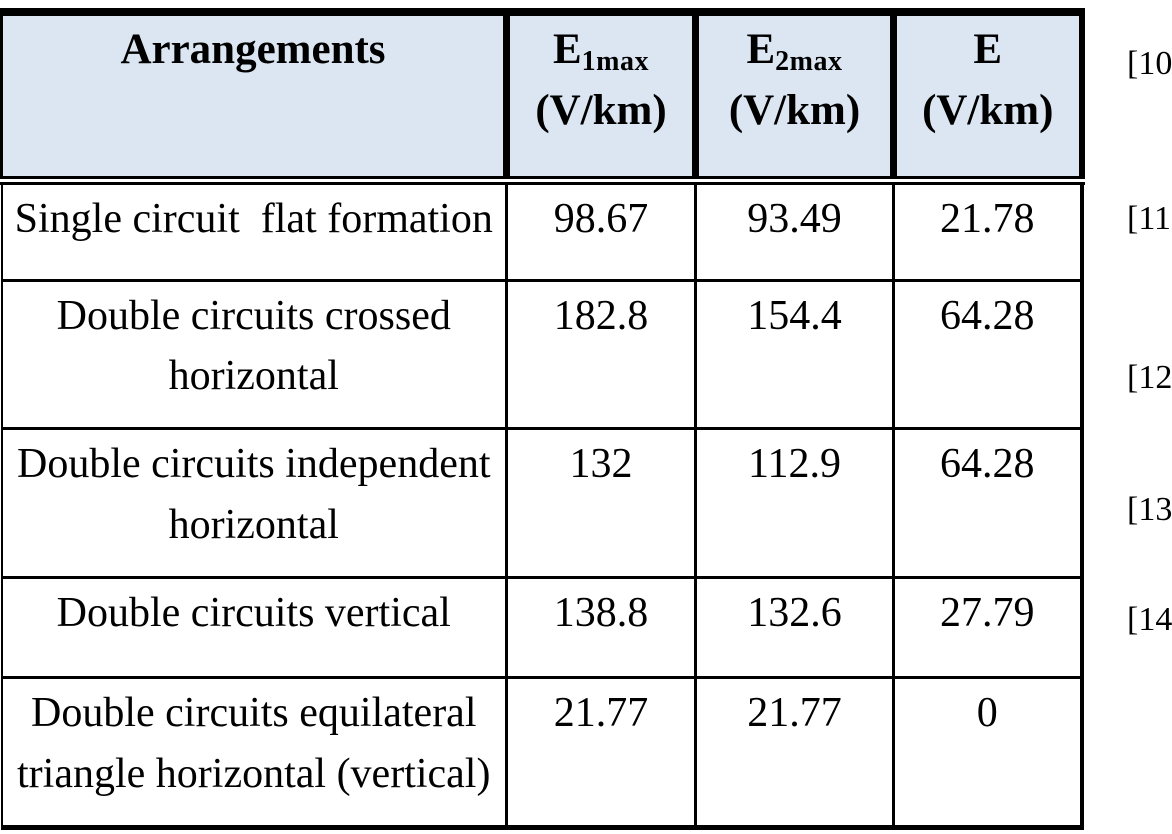 This screenshot has height=834, width=1172. I want to click on column-header-label: Arrangements, so click(253, 49).